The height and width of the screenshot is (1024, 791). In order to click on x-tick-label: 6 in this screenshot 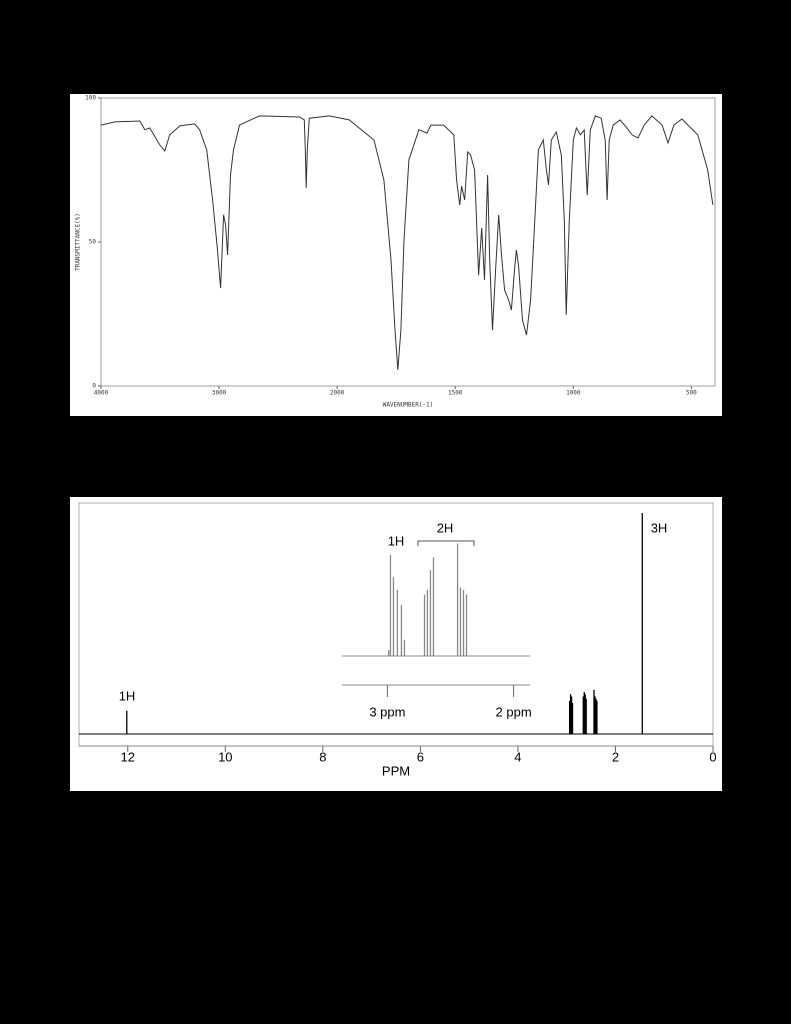, I will do `click(420, 756)`.